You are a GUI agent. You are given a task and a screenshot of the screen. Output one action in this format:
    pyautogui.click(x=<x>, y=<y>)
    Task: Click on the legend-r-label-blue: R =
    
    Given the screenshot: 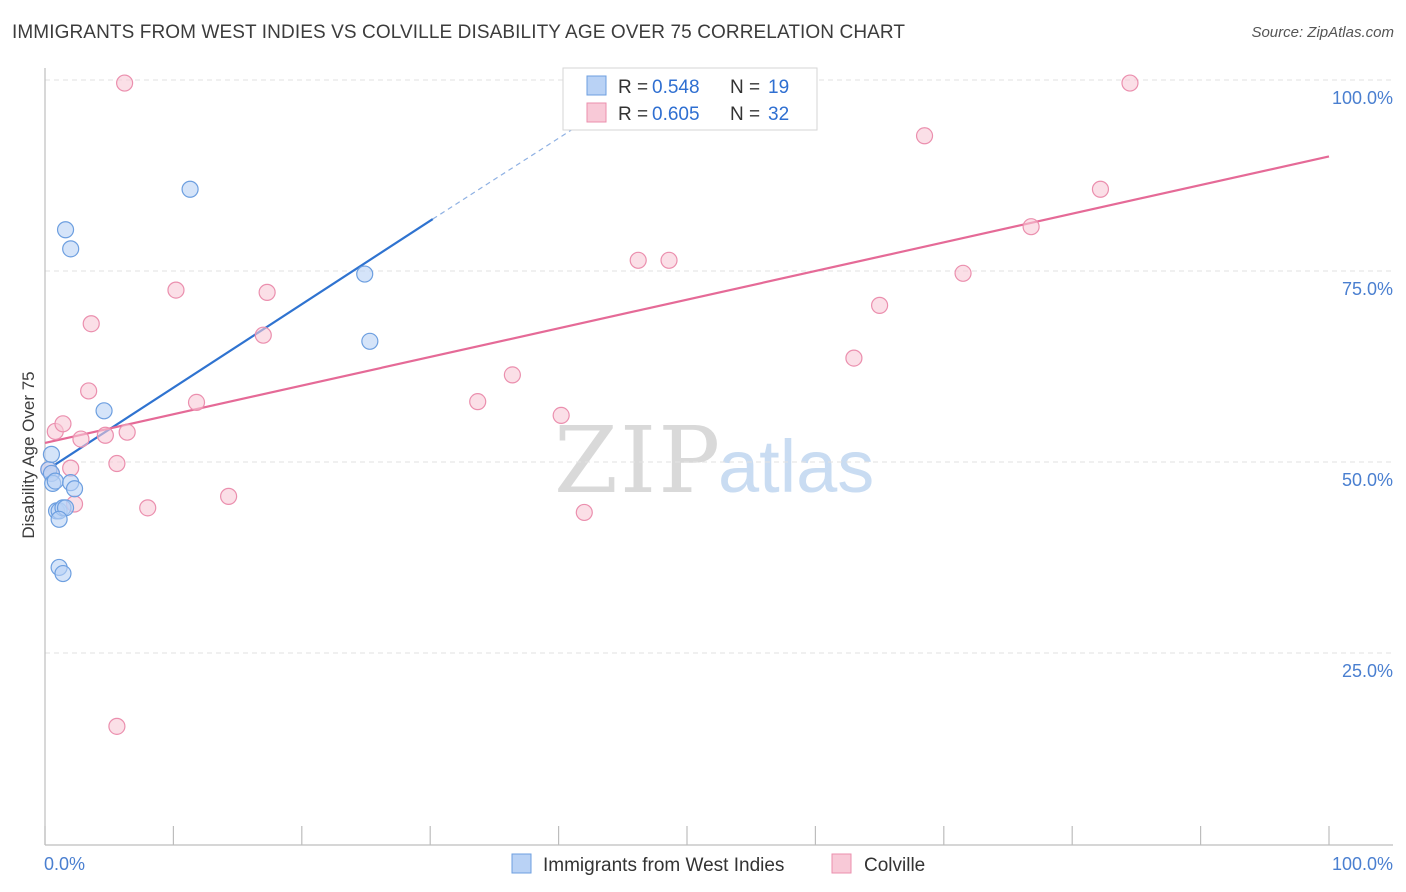 What is the action you would take?
    pyautogui.click(x=633, y=87)
    